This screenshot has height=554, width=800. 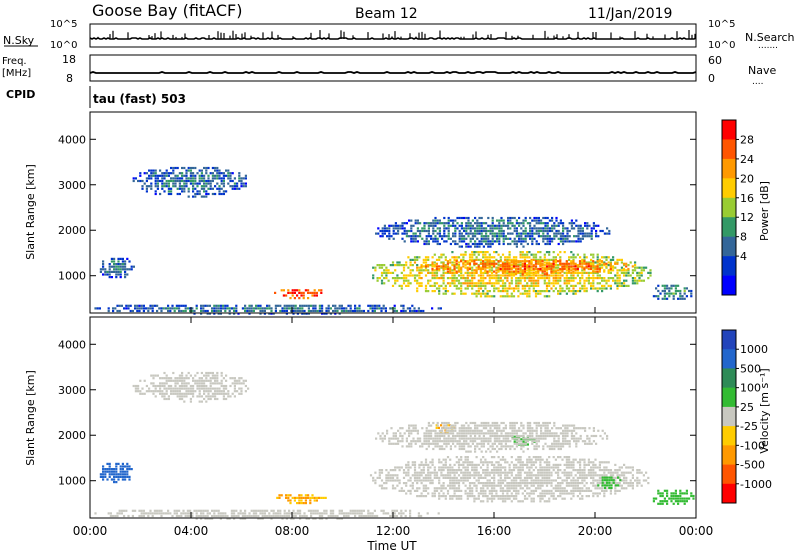 What do you see at coordinates (16, 73) in the screenshot?
I see `freq-unit-label: [MHz]` at bounding box center [16, 73].